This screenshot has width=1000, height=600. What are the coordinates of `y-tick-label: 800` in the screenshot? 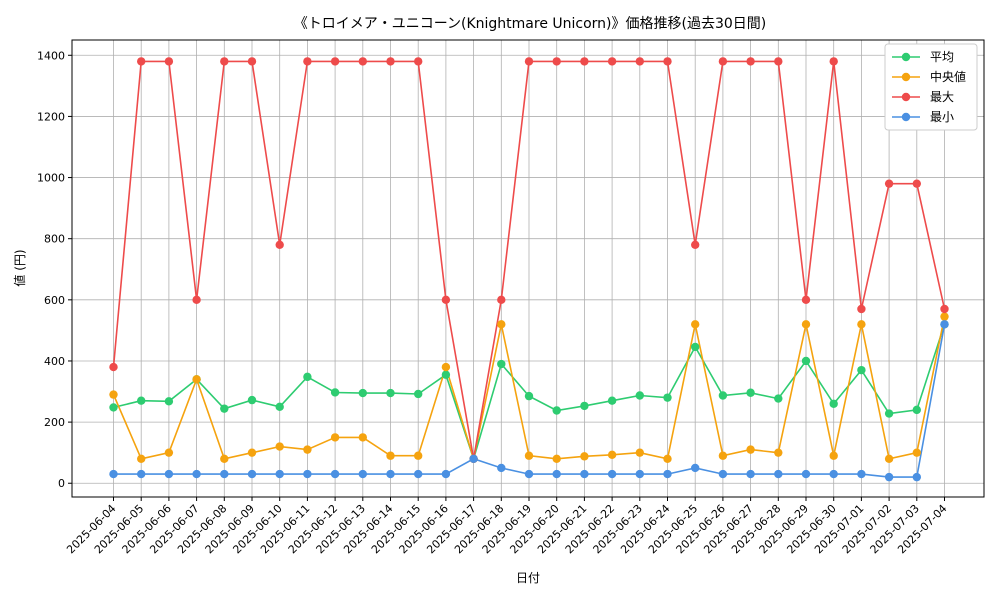 It's located at (54, 239).